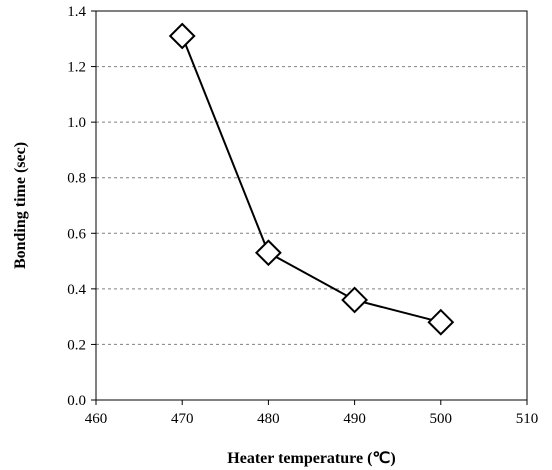 This screenshot has width=552, height=470. What do you see at coordinates (76, 401) in the screenshot?
I see `y-tick-label: 0.0` at bounding box center [76, 401].